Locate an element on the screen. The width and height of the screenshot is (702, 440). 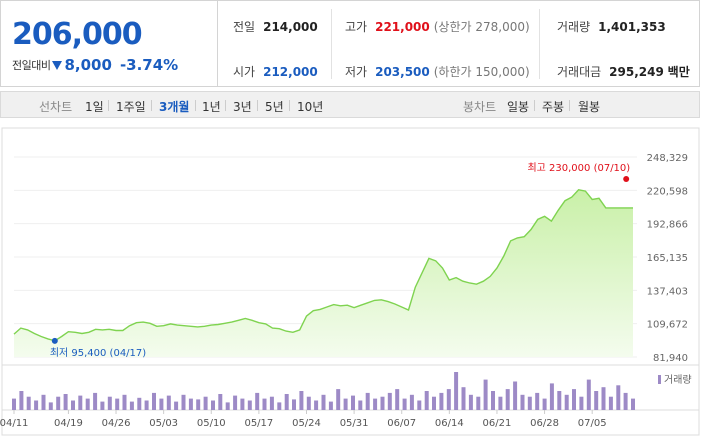
period-tab-bar: 선차트 1일 1주일 3개월 1년 3년 5년 10년 봉차트 일봉 주봉 월봉 is located at coordinates (350, 104).